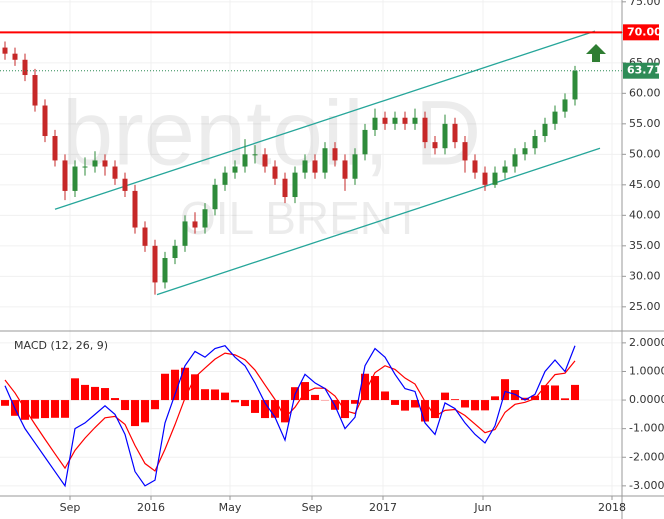 This screenshot has height=519, width=664. Describe the element at coordinates (646, 485) in the screenshot. I see `y-tick-label: -3.0000` at that location.